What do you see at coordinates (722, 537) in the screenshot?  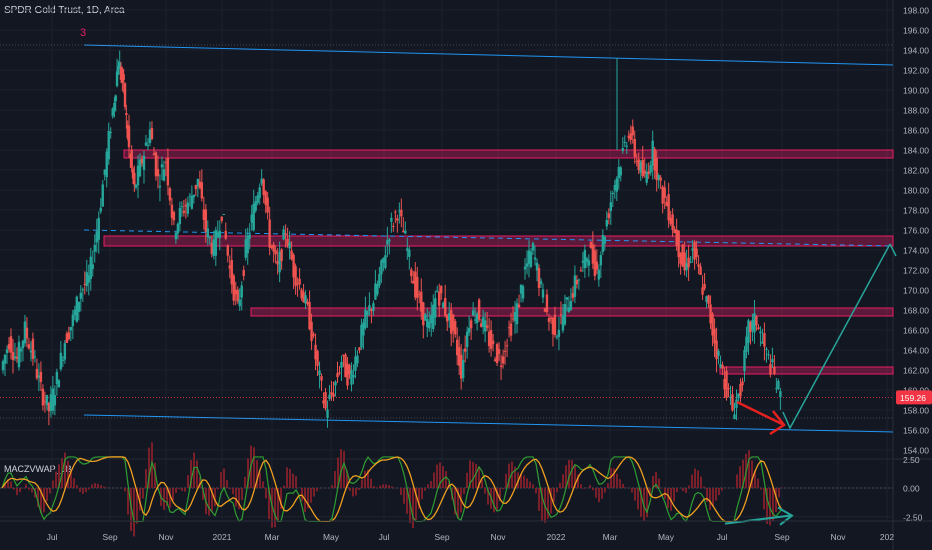 I see `time-tick-label: Jul` at bounding box center [722, 537].